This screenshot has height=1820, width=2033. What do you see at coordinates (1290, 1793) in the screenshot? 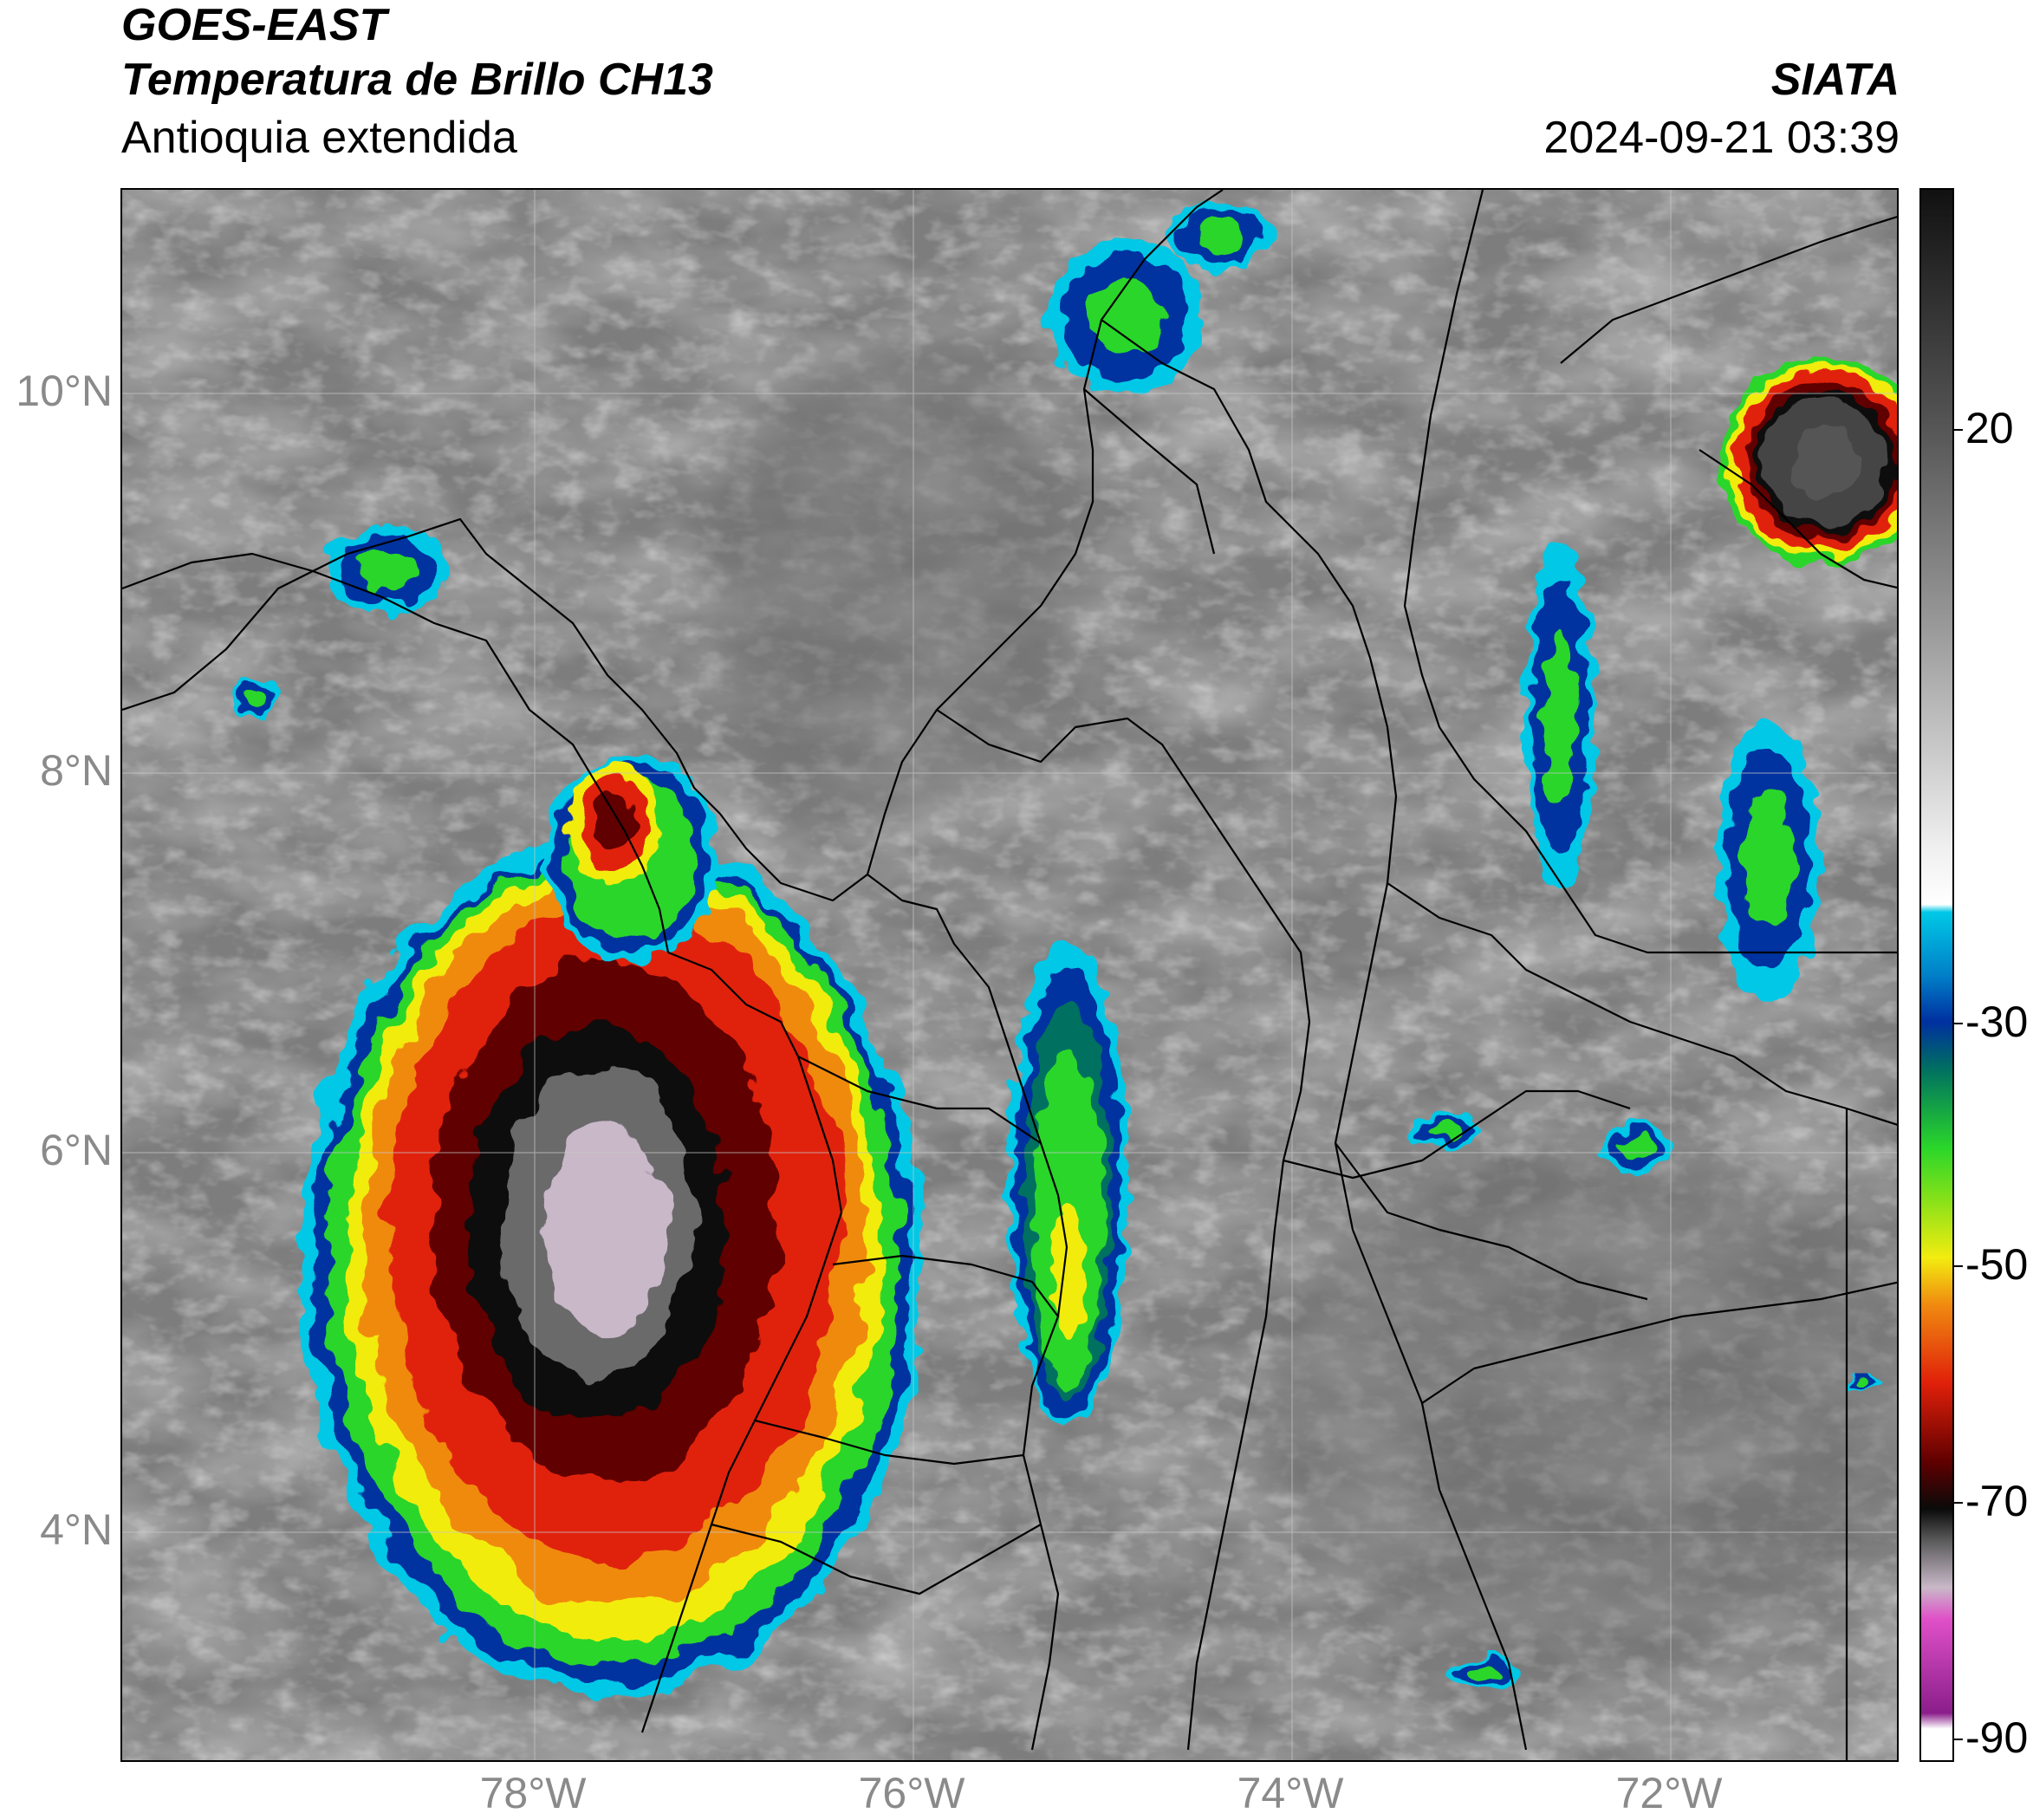
I see `lon-label-74: 74°W` at bounding box center [1290, 1793].